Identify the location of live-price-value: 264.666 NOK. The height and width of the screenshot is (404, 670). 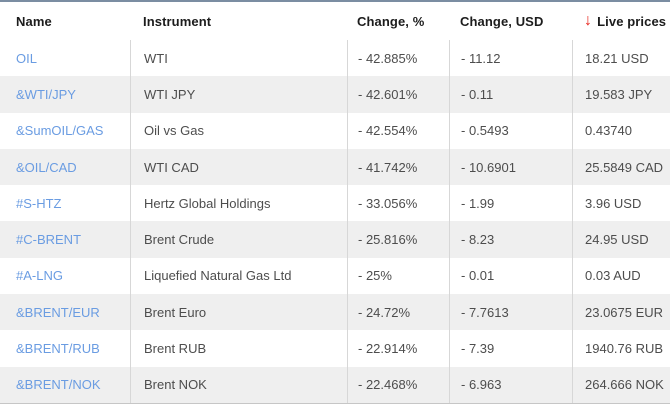
(621, 384).